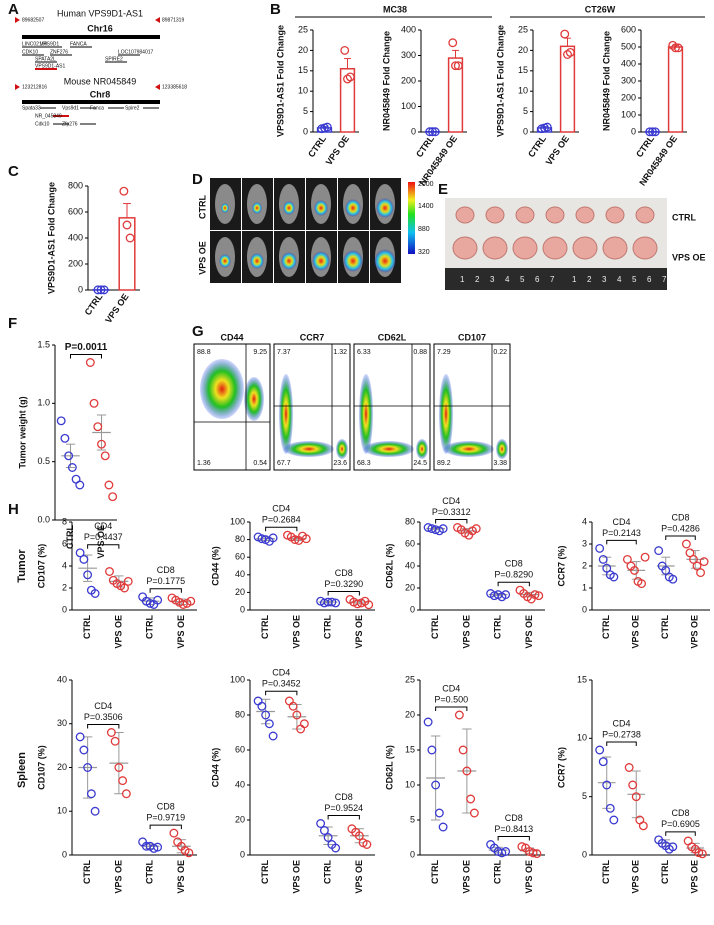 The image size is (714, 925). Describe the element at coordinates (22, 432) in the screenshot. I see `y-axis-label: Tumor weight (g)` at that location.